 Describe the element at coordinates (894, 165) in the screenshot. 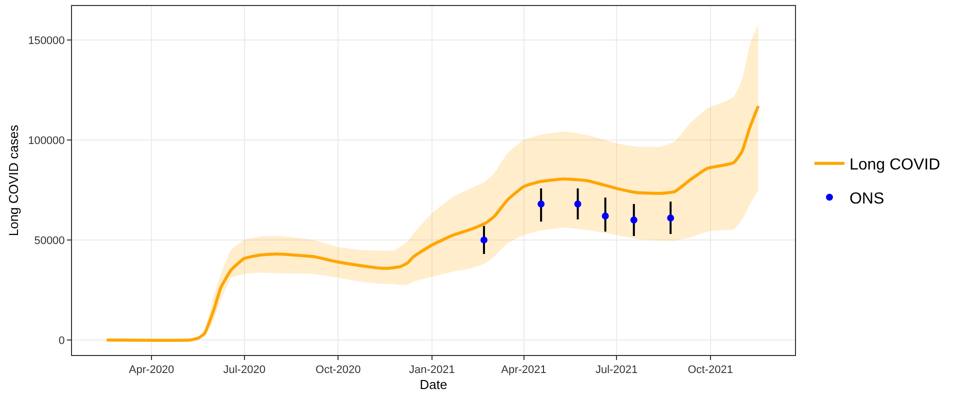

I see `legend-label: Long COVID` at that location.